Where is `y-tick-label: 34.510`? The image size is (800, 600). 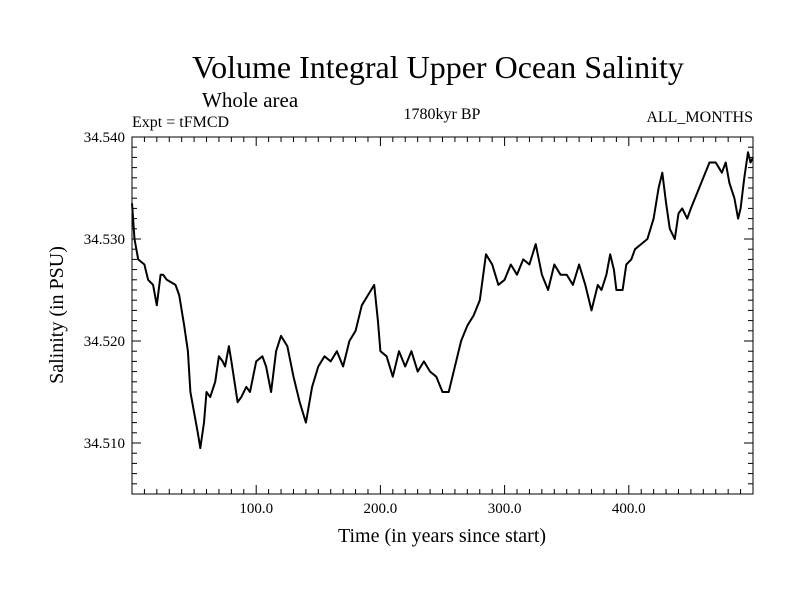
y-tick-label: 34.510 is located at coordinates (104, 444).